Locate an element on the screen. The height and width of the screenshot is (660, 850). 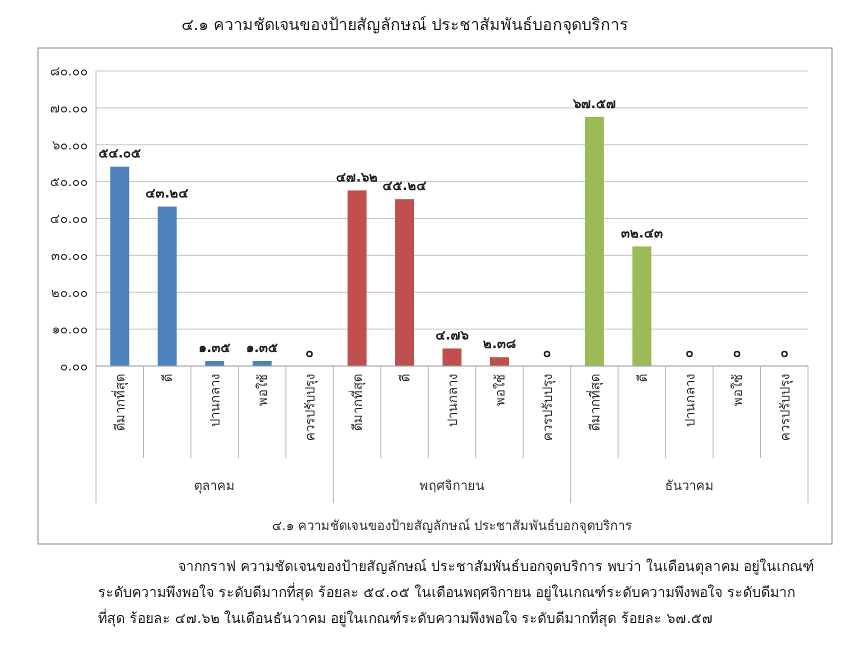
data-label: ๔๕.๒๔ is located at coordinates (404, 186).